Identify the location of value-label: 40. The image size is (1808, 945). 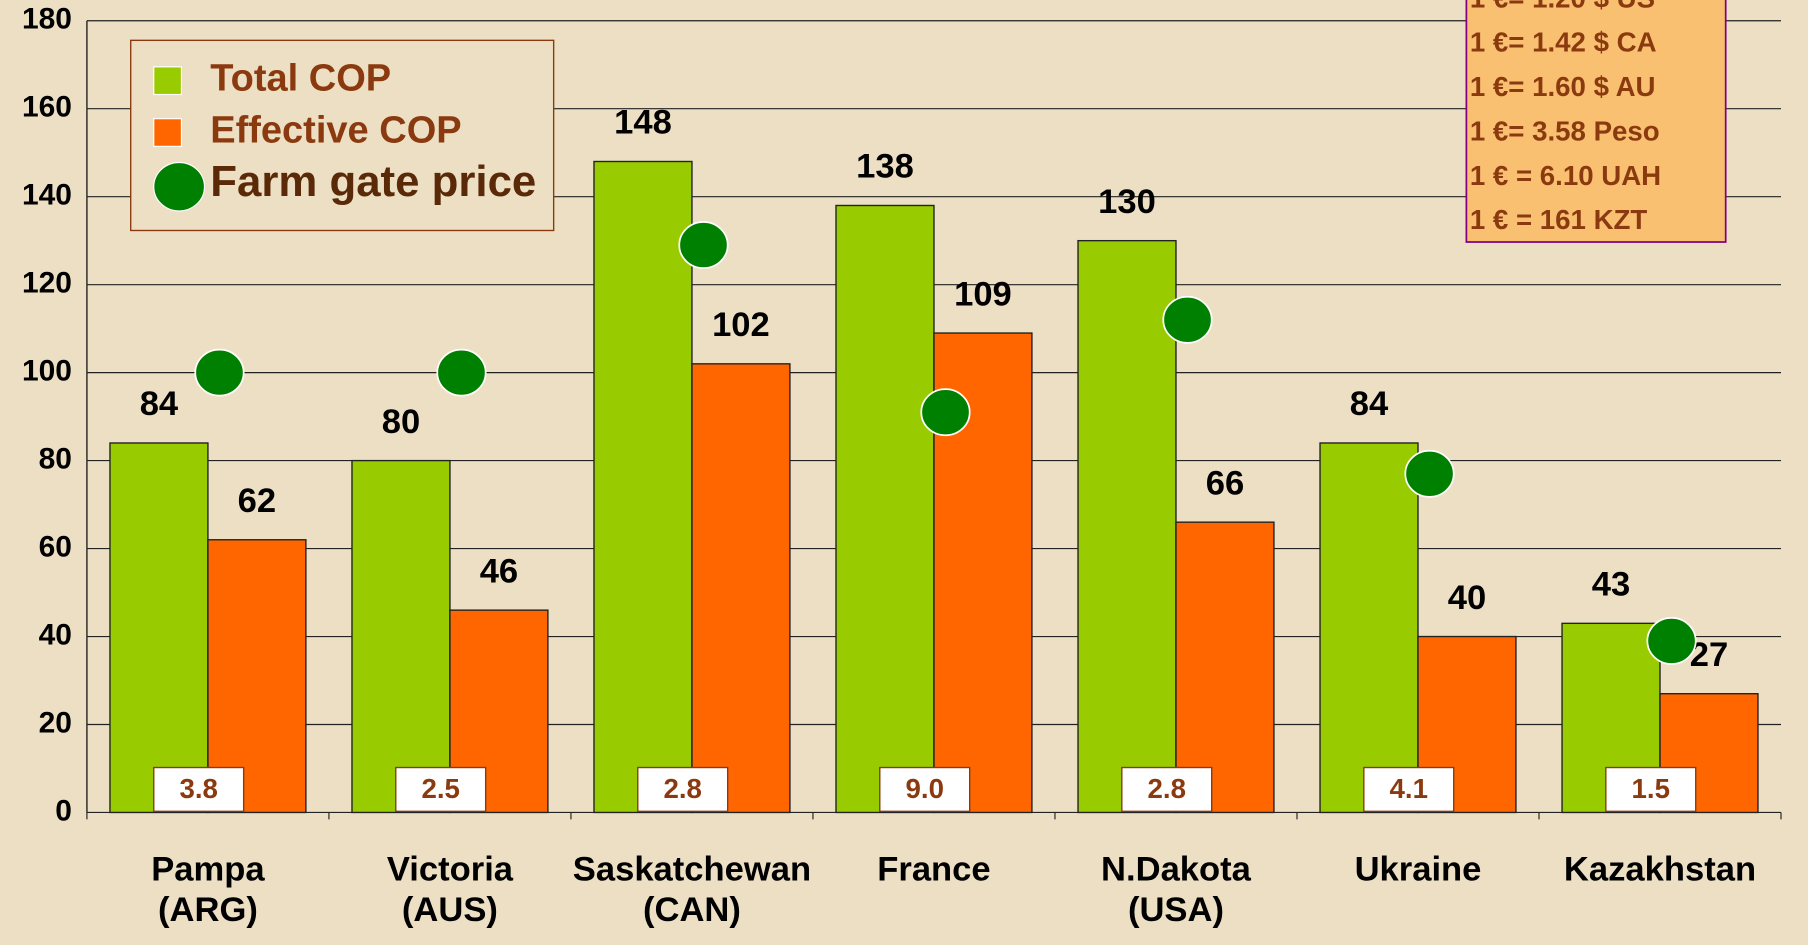
(1467, 598).